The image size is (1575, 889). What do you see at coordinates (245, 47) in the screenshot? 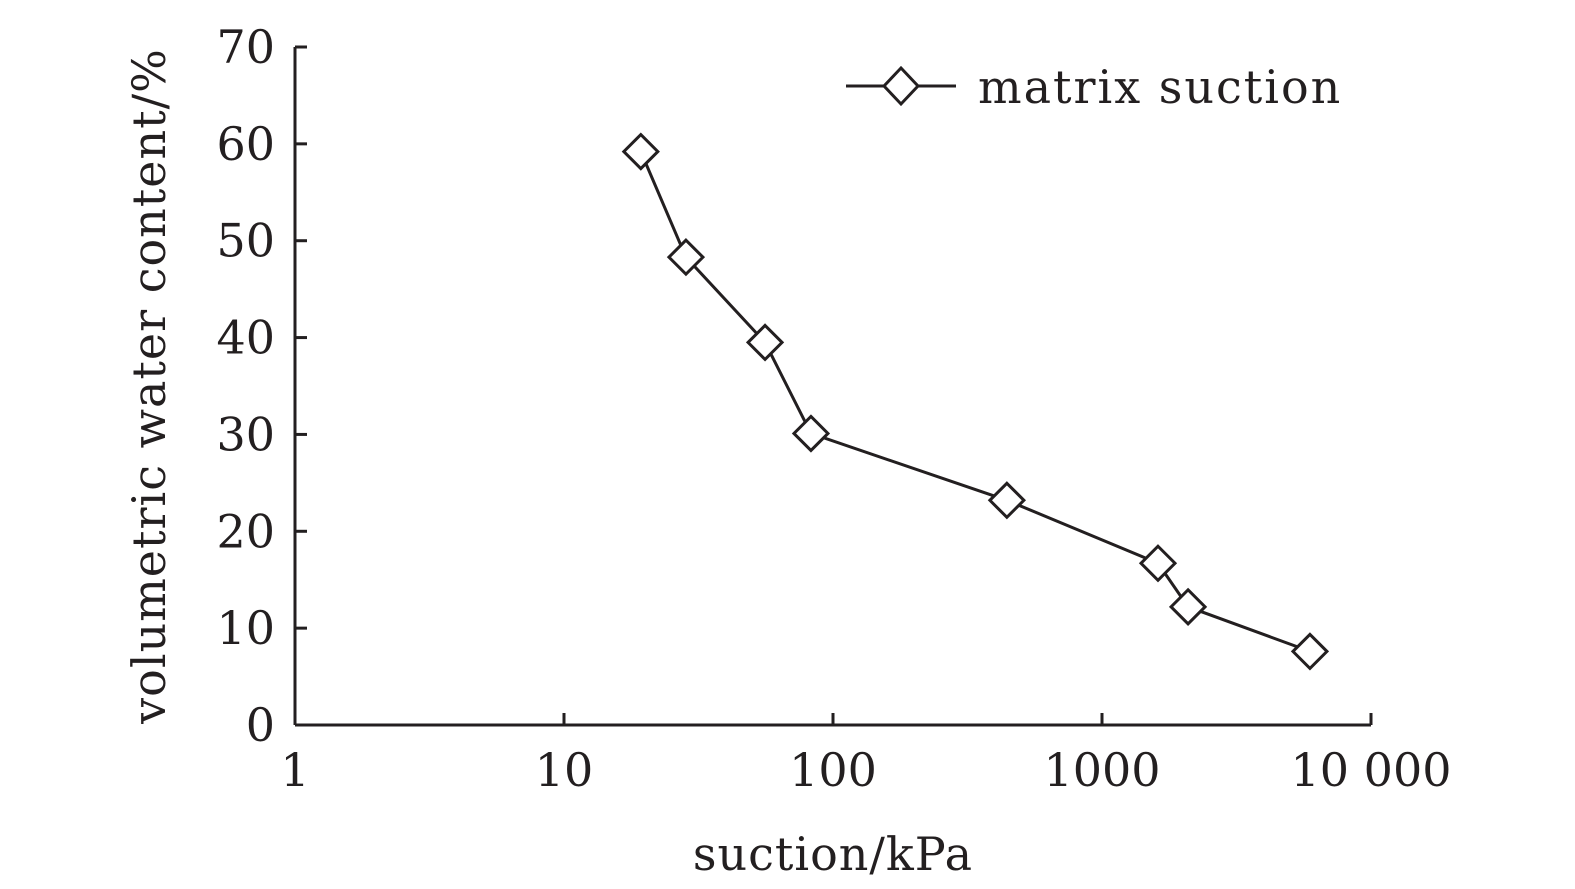
I see `y-tick-label: 70` at bounding box center [245, 47].